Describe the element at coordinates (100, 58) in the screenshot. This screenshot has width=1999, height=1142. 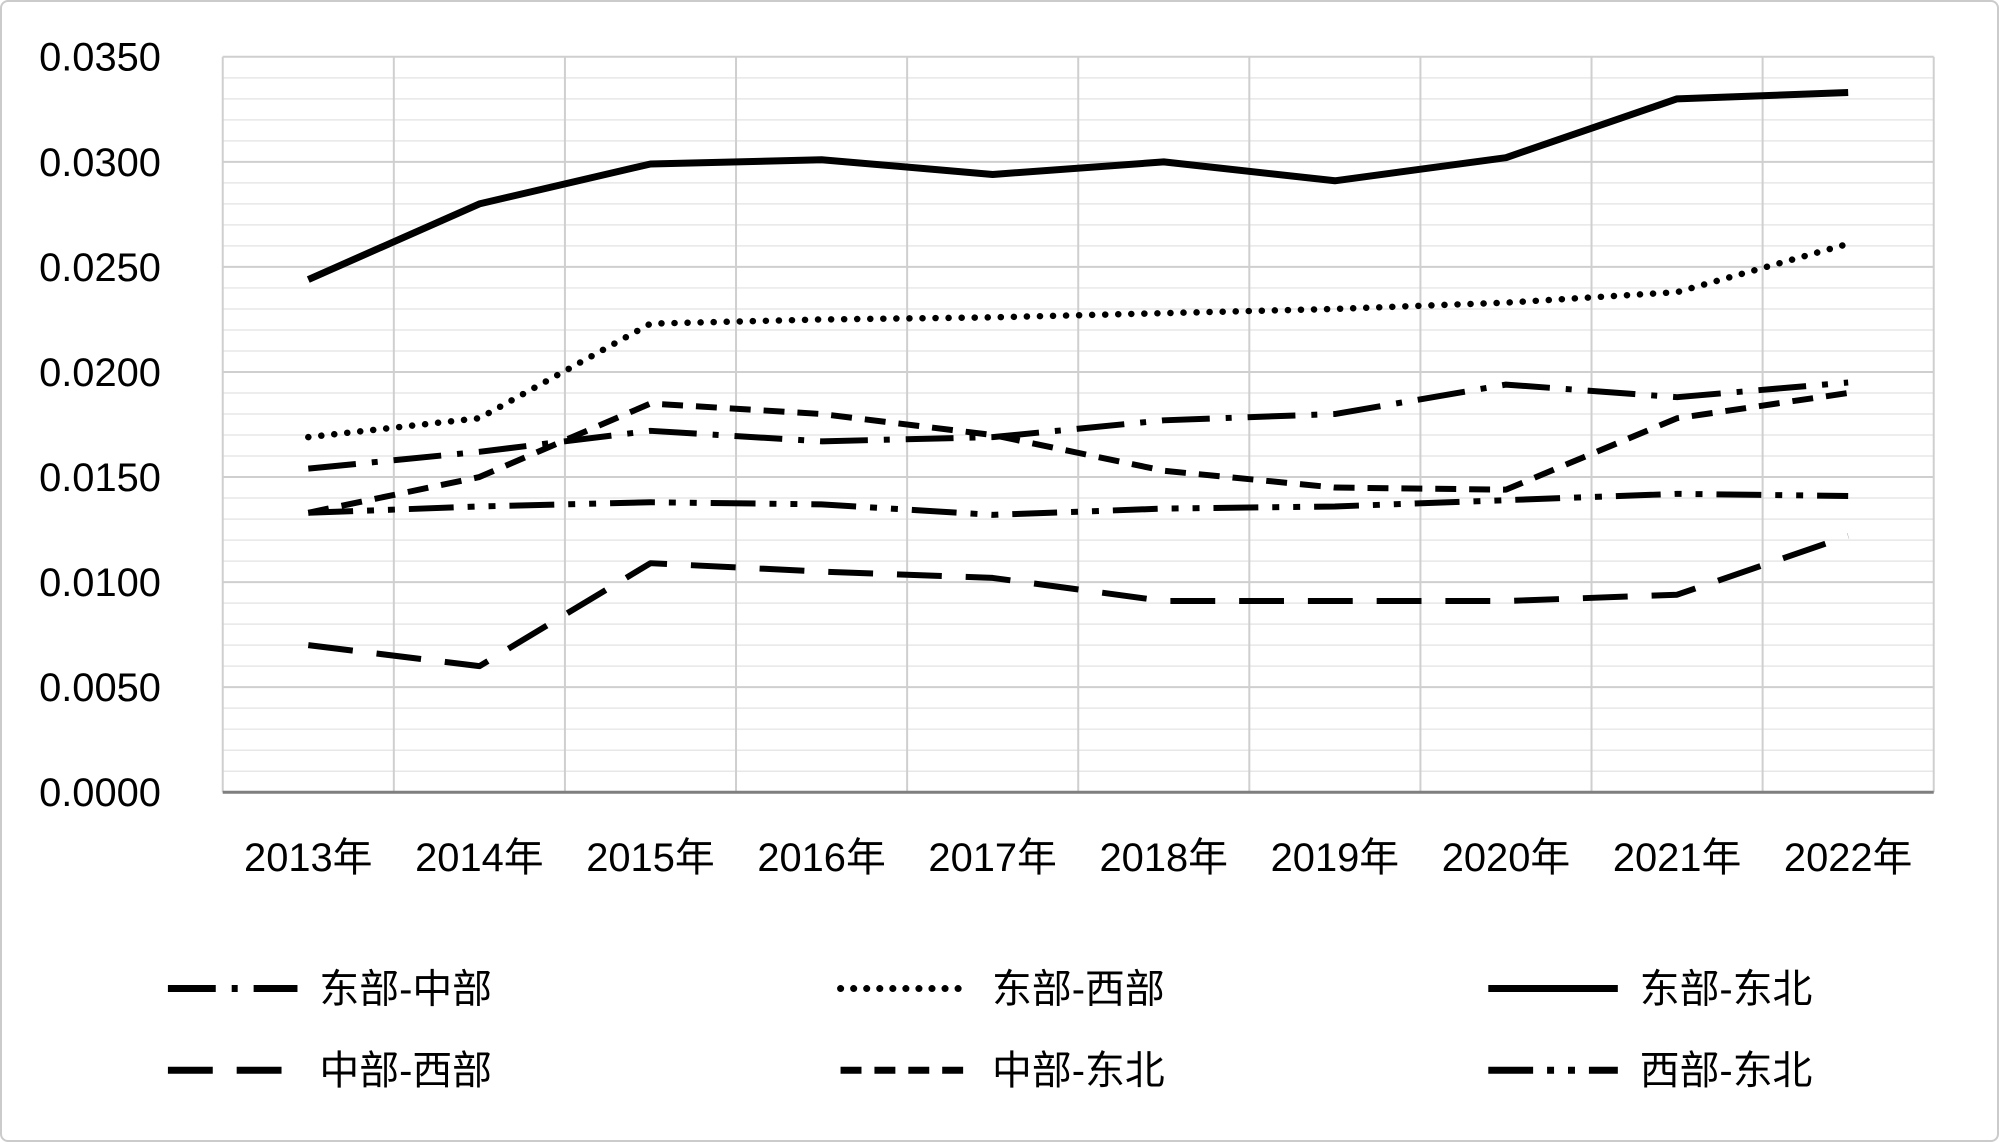
I see `y-tick-label: 0.0350` at that location.